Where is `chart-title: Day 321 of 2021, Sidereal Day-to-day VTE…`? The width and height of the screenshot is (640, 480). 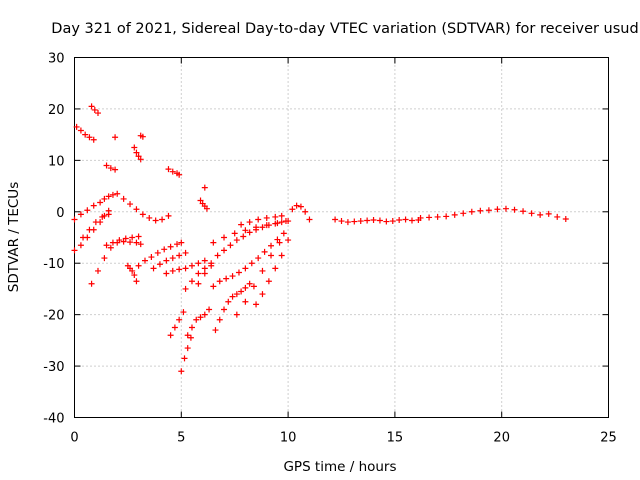 chart-title: Day 321 of 2021, Sidereal Day-to-day VTE… is located at coordinates (344, 29).